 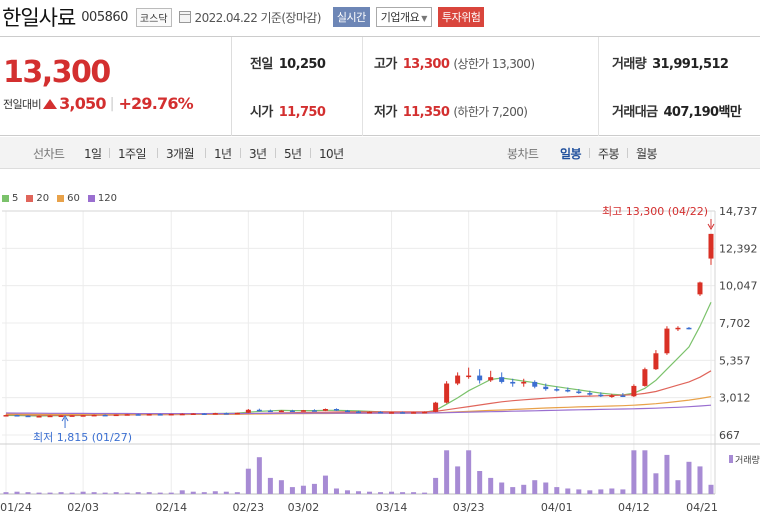 I want to click on volume-cell: 거래량 31,991,512, so click(x=670, y=62).